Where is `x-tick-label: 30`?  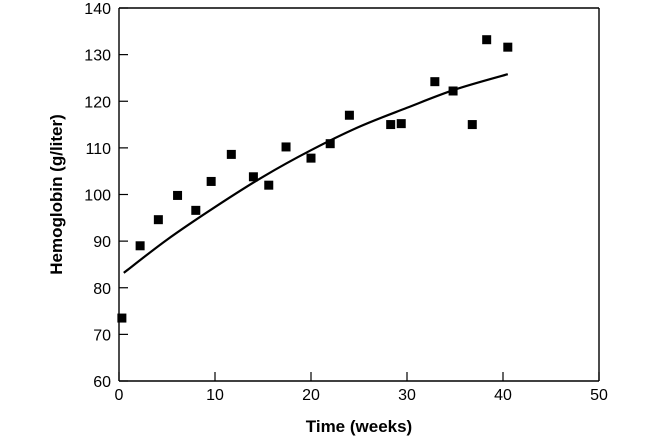
x-tick-label: 30 is located at coordinates (407, 395).